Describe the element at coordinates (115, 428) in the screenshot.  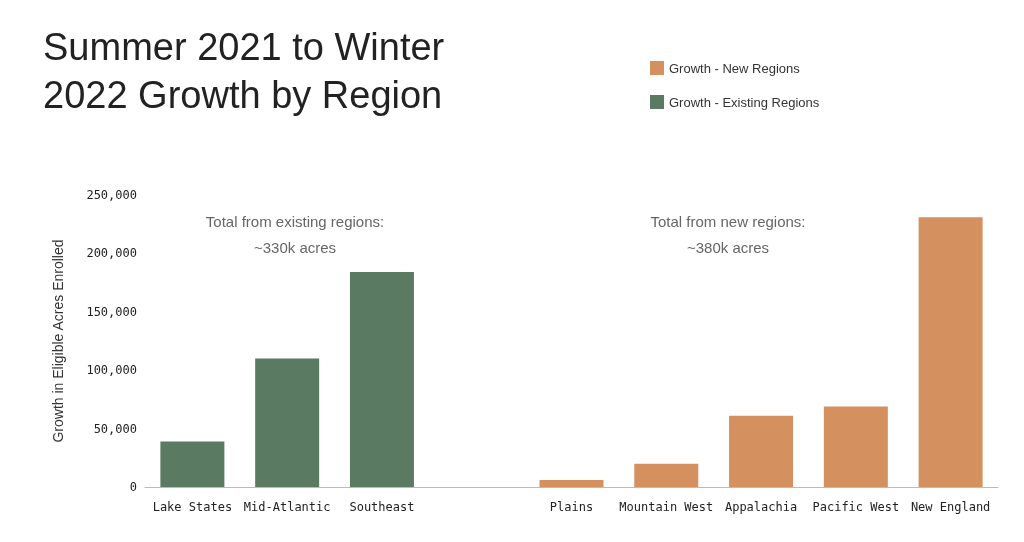
I see `y-tick-label: 50,000` at that location.